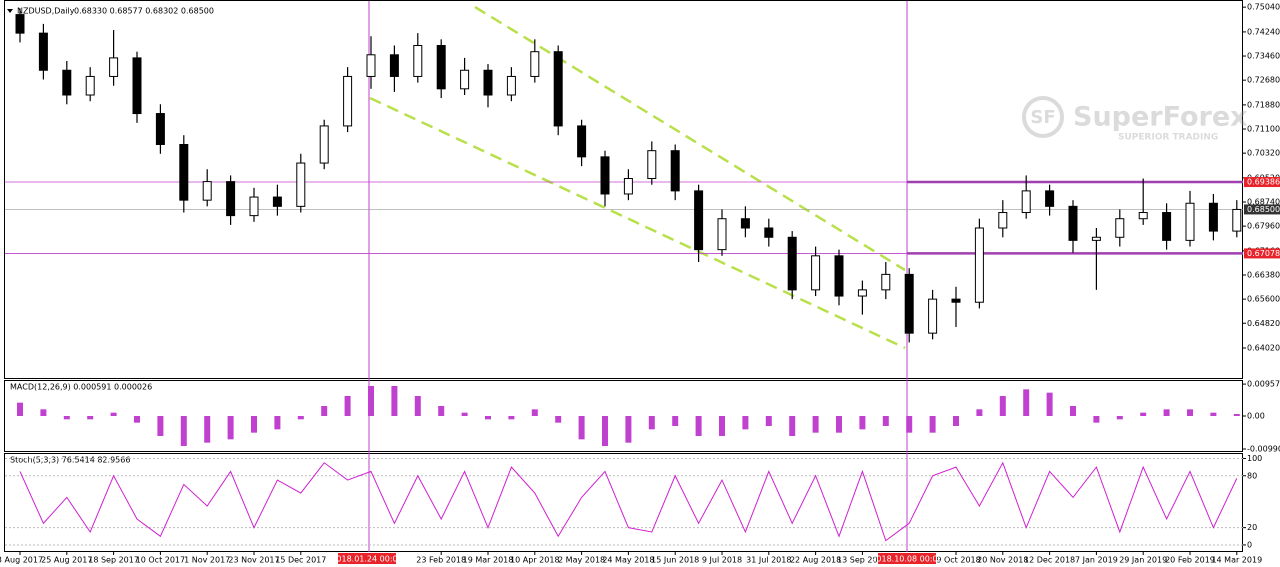 The image size is (1280, 567). I want to click on stoch-line, so click(628, 501).